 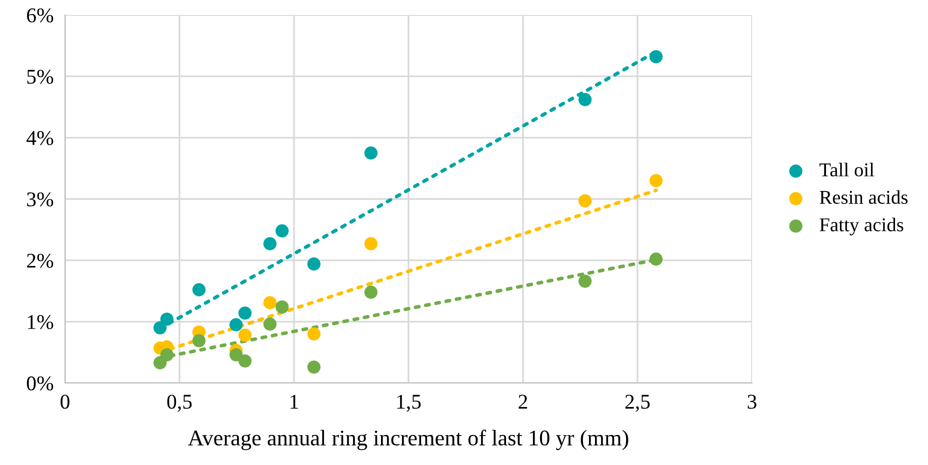 I want to click on x-tick-label: 3, so click(x=752, y=401).